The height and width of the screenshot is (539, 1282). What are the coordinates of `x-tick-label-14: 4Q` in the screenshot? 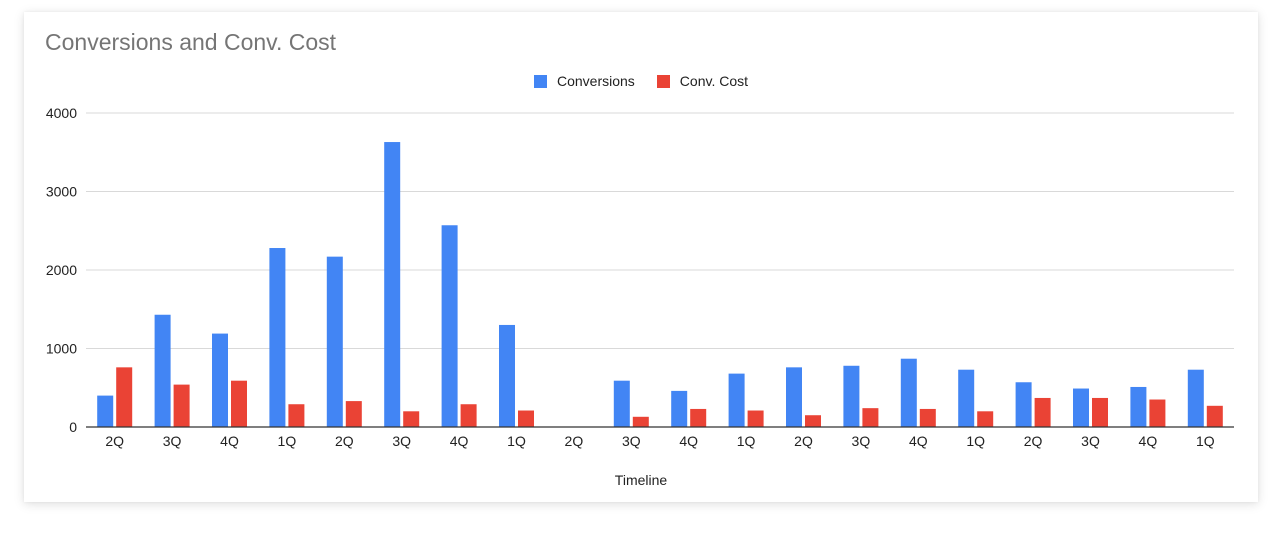 It's located at (918, 441).